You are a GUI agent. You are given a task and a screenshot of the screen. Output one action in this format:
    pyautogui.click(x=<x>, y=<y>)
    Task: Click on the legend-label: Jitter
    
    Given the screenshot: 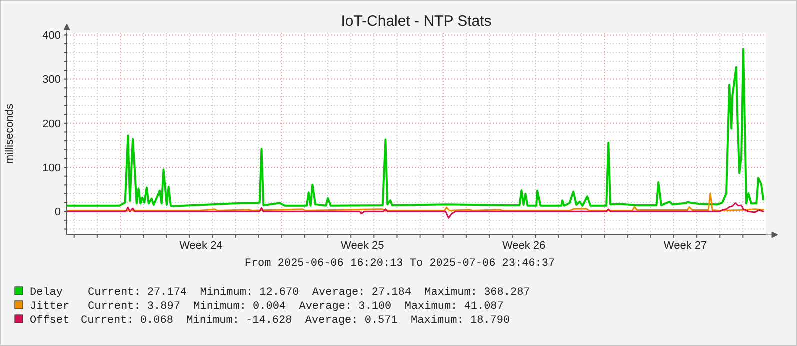 What is the action you would take?
    pyautogui.click(x=50, y=307)
    